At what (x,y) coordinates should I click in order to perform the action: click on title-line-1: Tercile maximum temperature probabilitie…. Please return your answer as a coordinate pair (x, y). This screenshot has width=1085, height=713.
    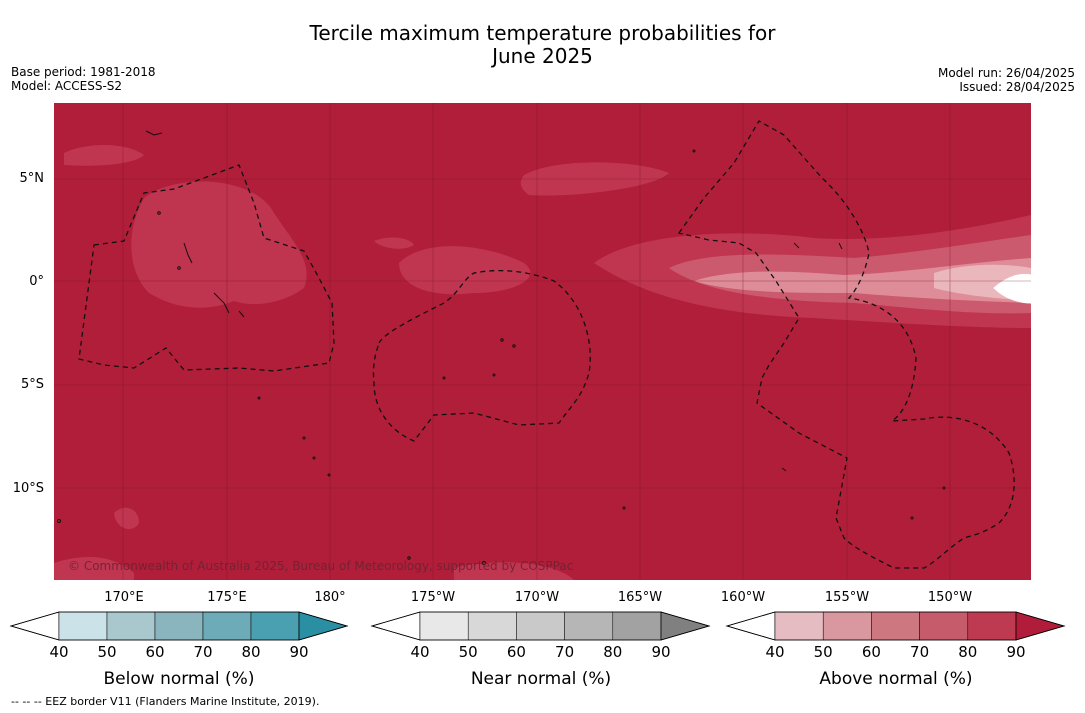
    Looking at the image, I should click on (542, 33).